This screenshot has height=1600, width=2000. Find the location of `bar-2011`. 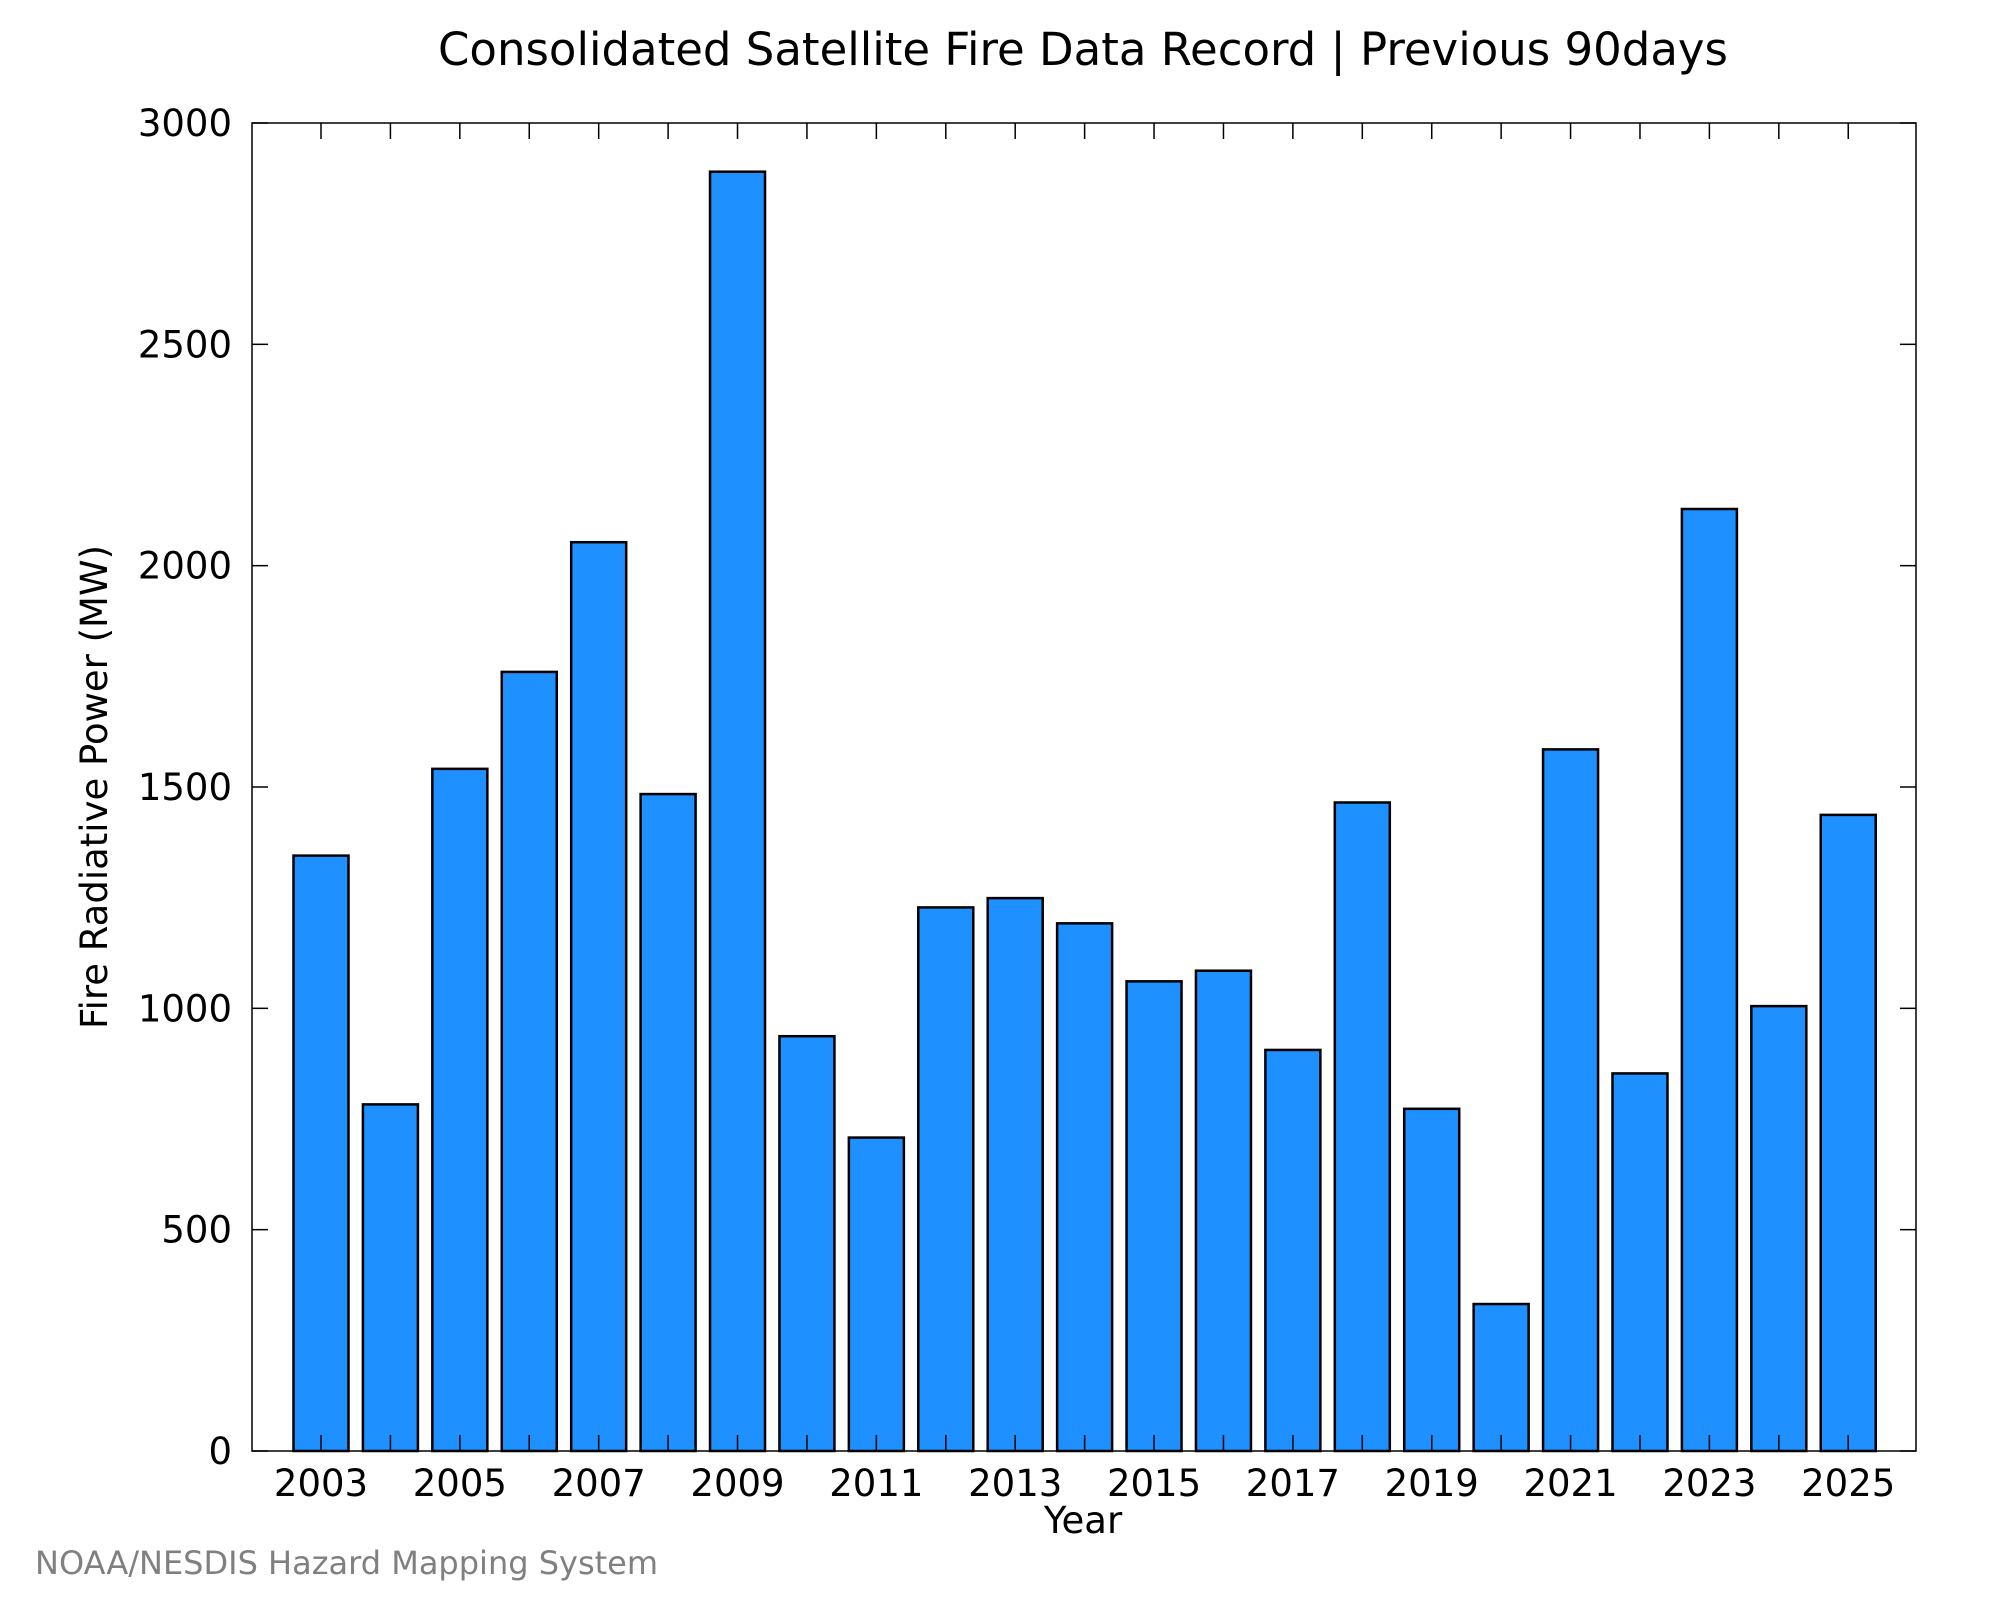

bar-2011 is located at coordinates (876, 1294).